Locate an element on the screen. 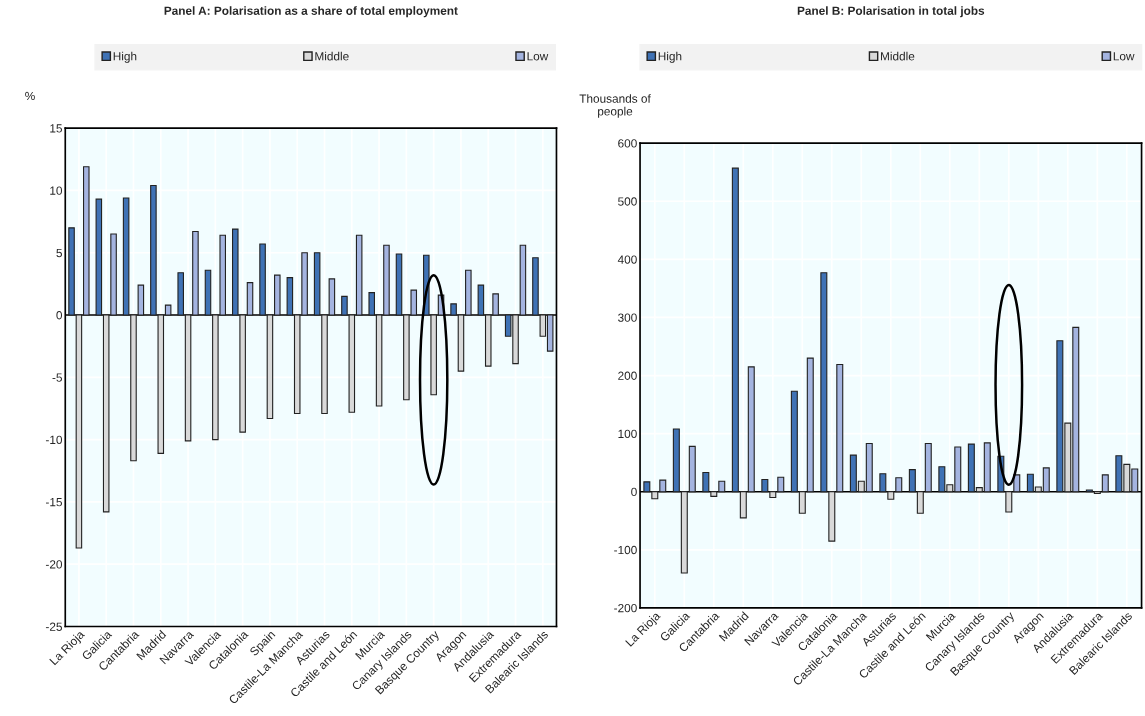 The height and width of the screenshot is (716, 1145). y-tick-label: 5 is located at coordinates (59, 253).